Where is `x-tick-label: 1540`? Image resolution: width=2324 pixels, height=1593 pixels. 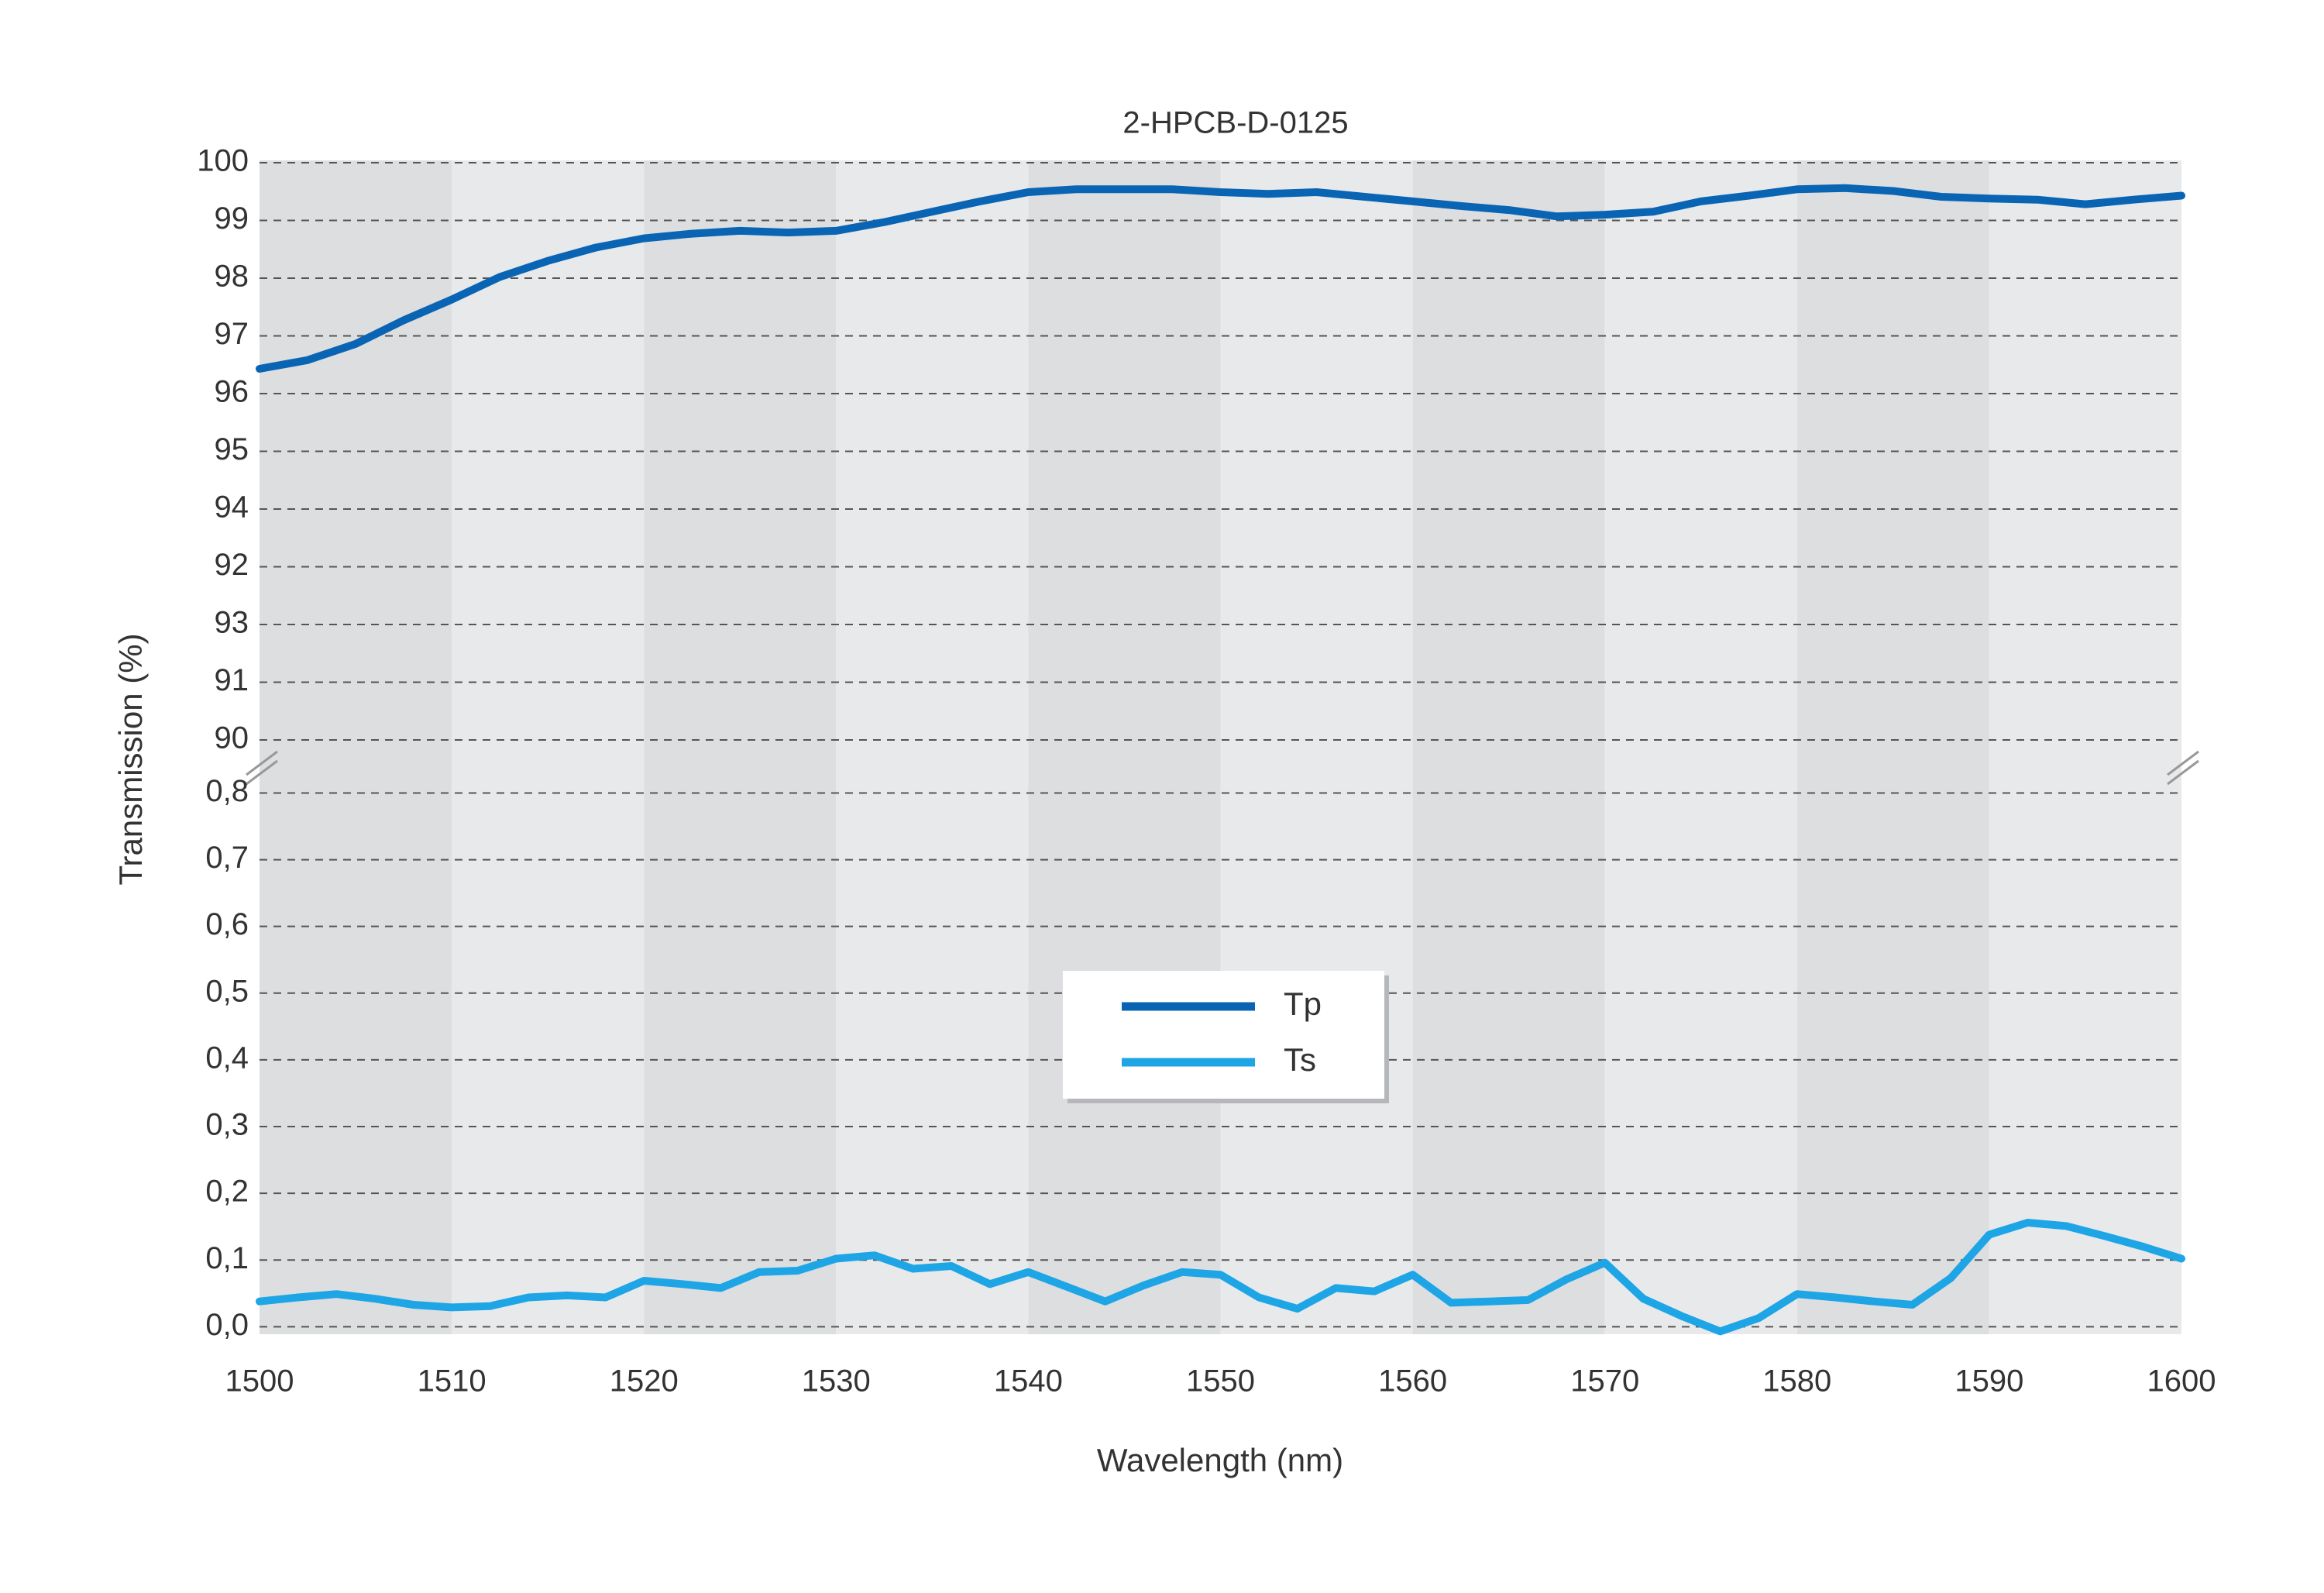
x-tick-label: 1540 is located at coordinates (1028, 1381).